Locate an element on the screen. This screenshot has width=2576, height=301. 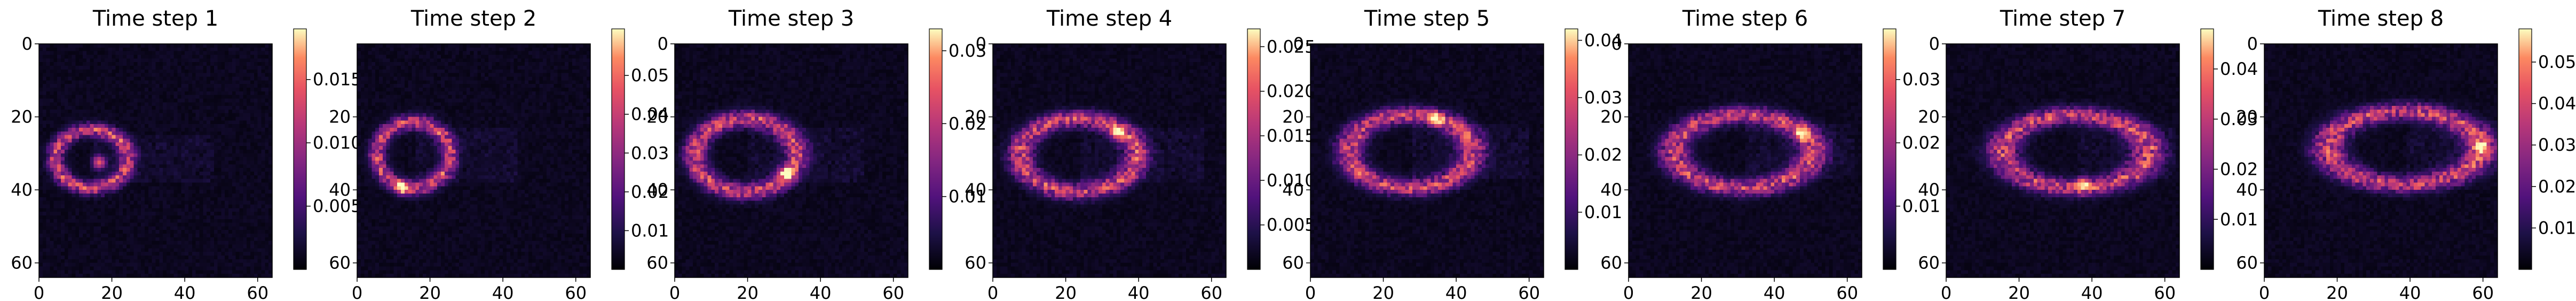
colorbar-tick-label: 0.020 is located at coordinates (1291, 91).